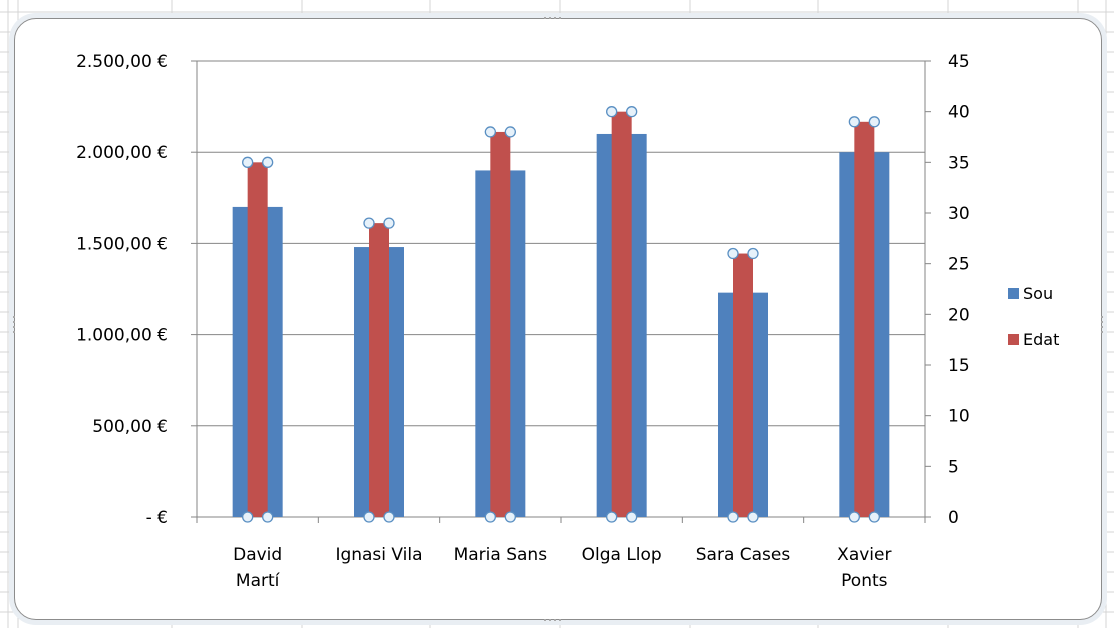 The width and height of the screenshot is (1114, 628). What do you see at coordinates (1041, 339) in the screenshot?
I see `legend-label-edat: Edat` at bounding box center [1041, 339].